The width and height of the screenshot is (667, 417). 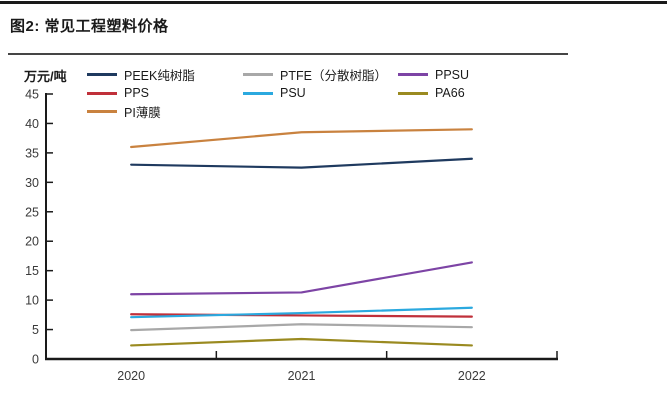 What do you see at coordinates (89, 26) in the screenshot?
I see `figure-title: 图2: 常见工程塑料价格` at bounding box center [89, 26].